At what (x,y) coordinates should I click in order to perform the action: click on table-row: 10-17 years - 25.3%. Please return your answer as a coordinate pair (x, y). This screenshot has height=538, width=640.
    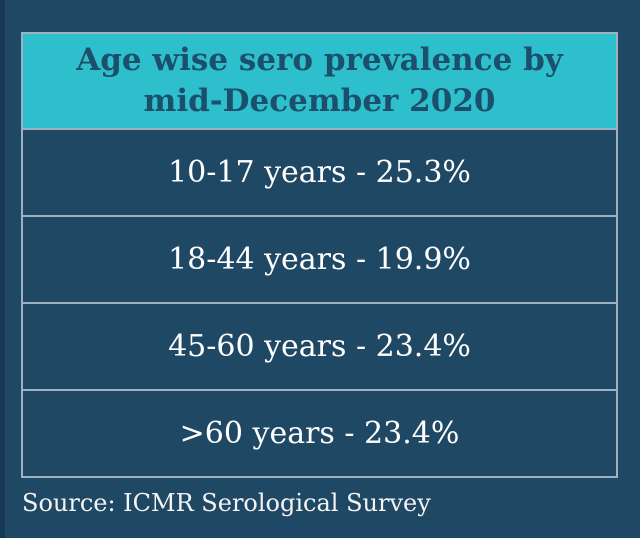
    Looking at the image, I should click on (319, 173).